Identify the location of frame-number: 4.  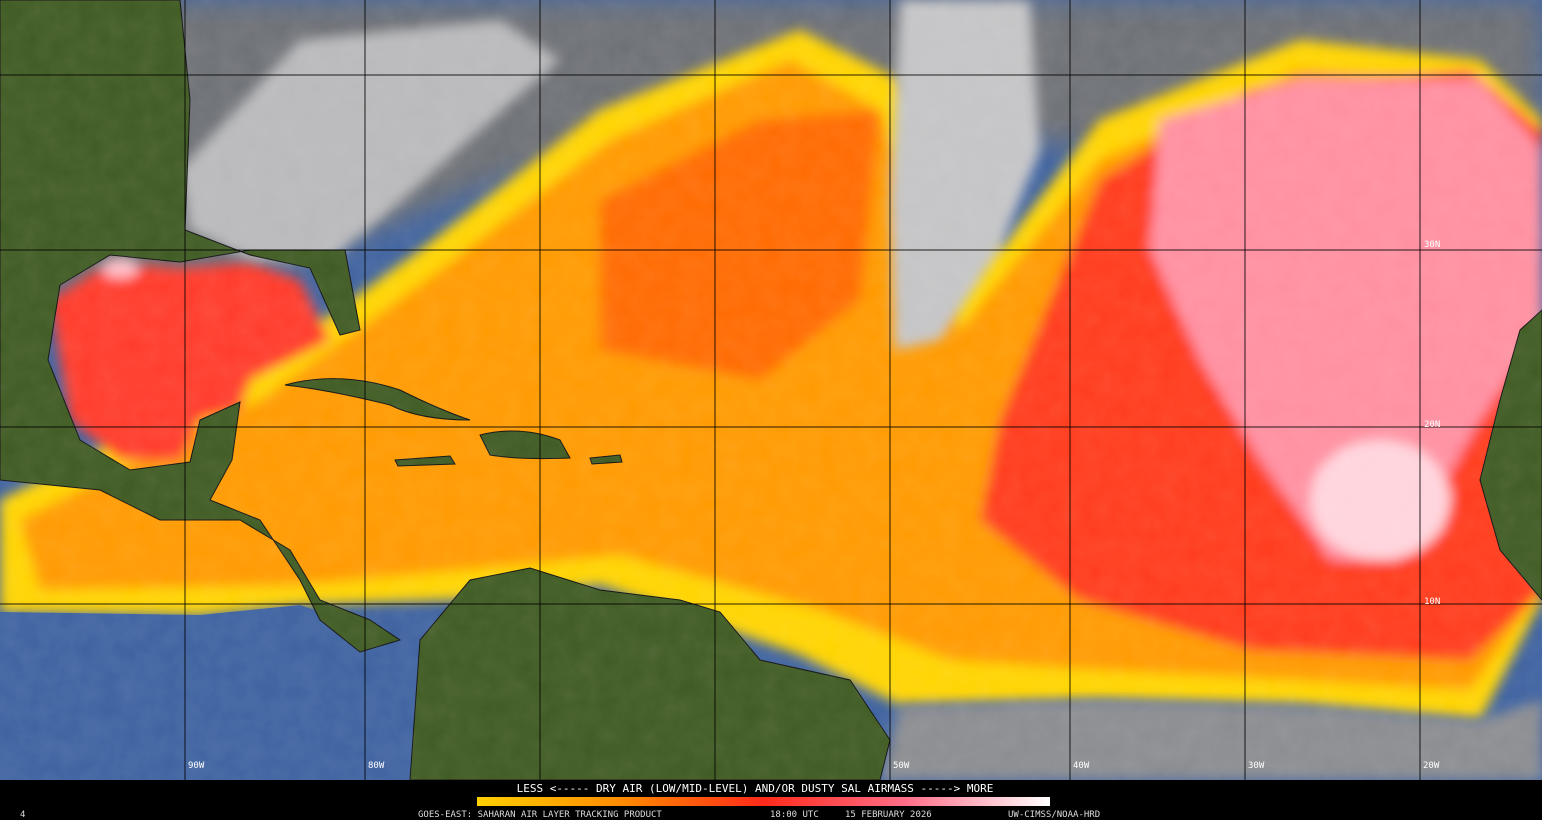
(22, 815).